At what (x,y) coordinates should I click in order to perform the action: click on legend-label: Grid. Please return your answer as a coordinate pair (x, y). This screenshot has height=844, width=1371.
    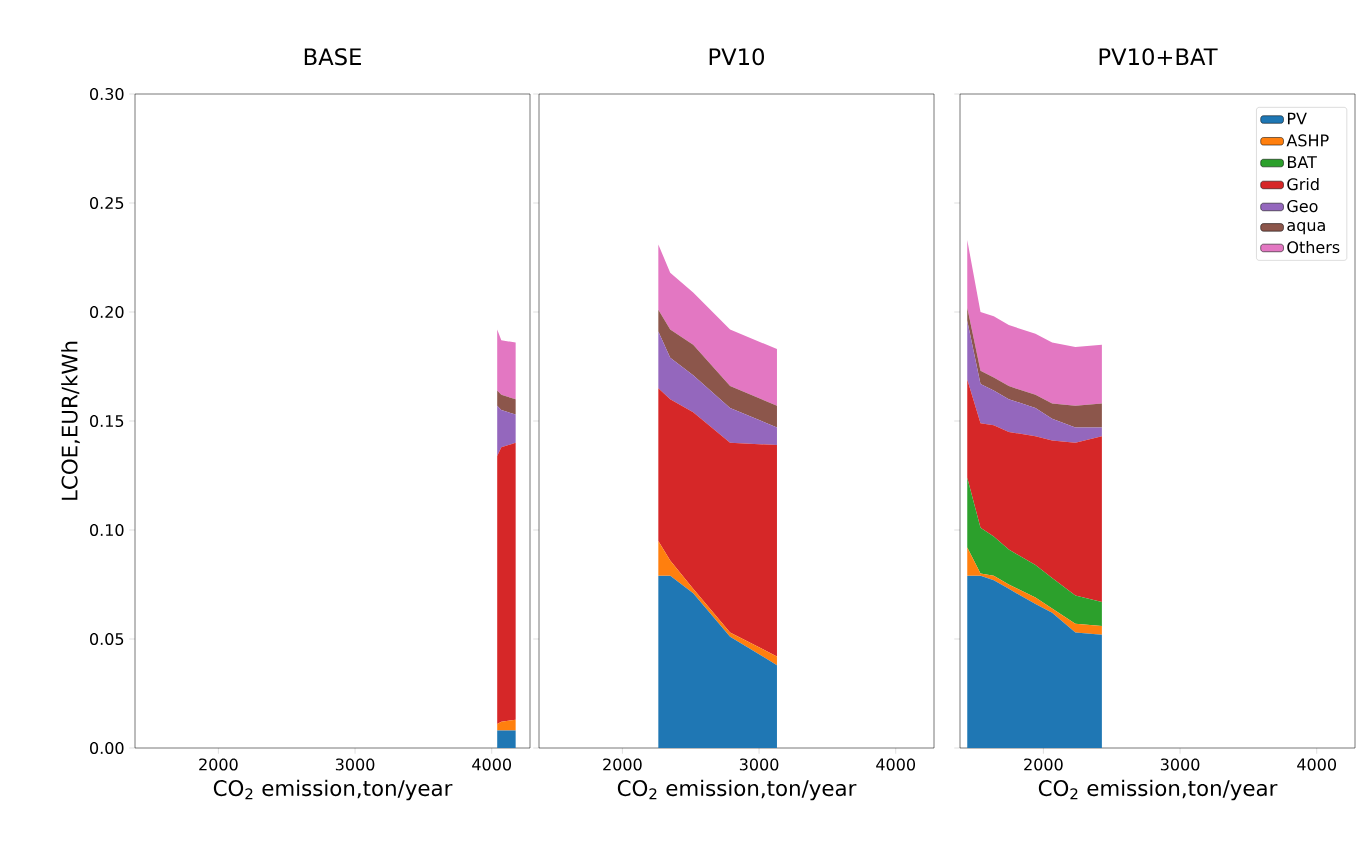
    Looking at the image, I should click on (1303, 184).